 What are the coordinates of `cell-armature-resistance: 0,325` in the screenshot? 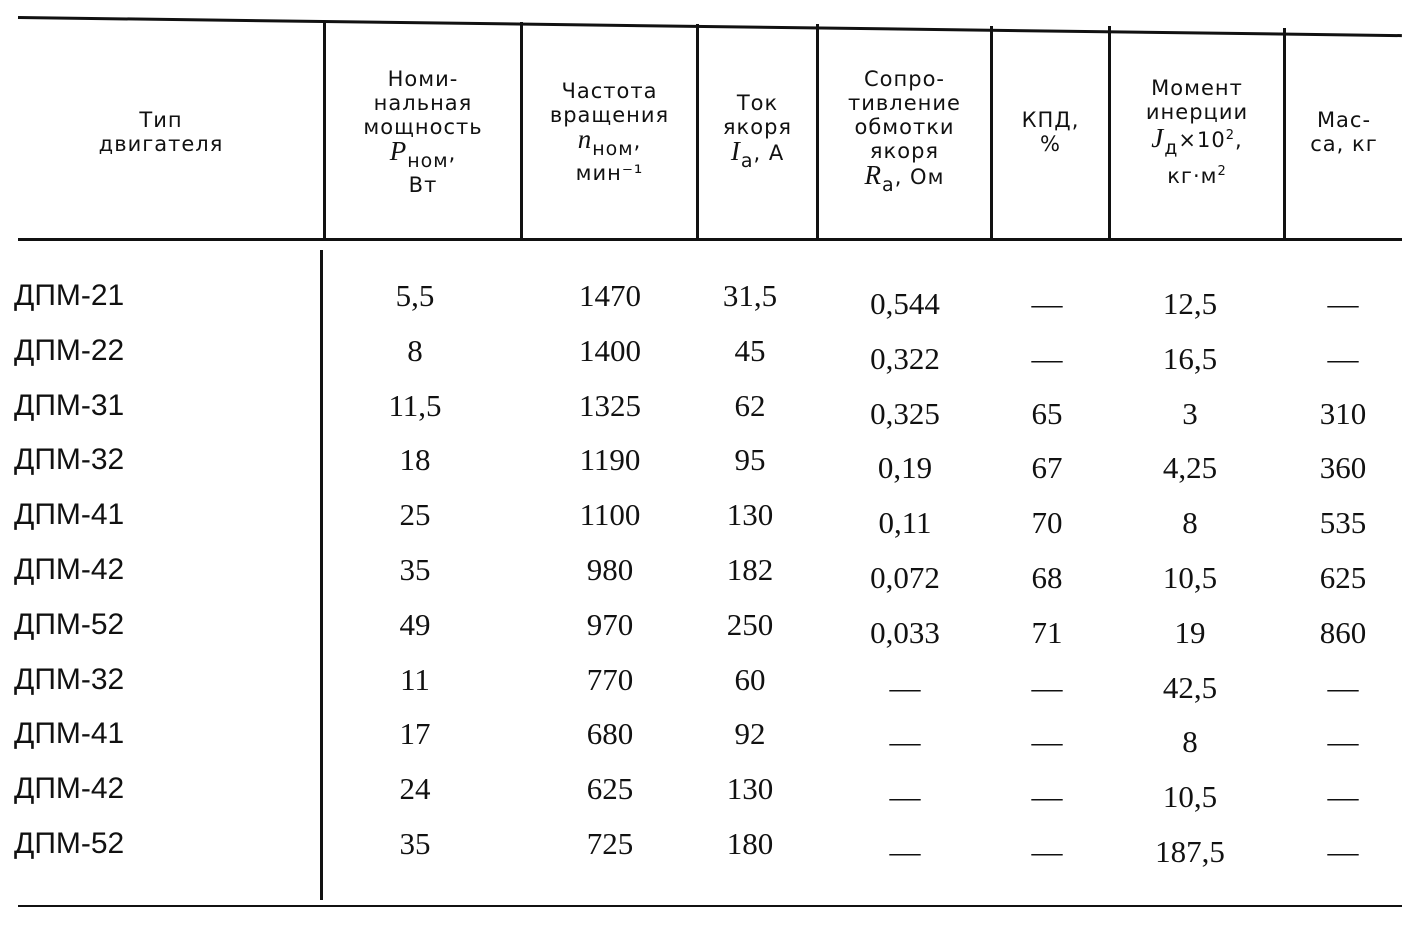 It's located at (905, 413).